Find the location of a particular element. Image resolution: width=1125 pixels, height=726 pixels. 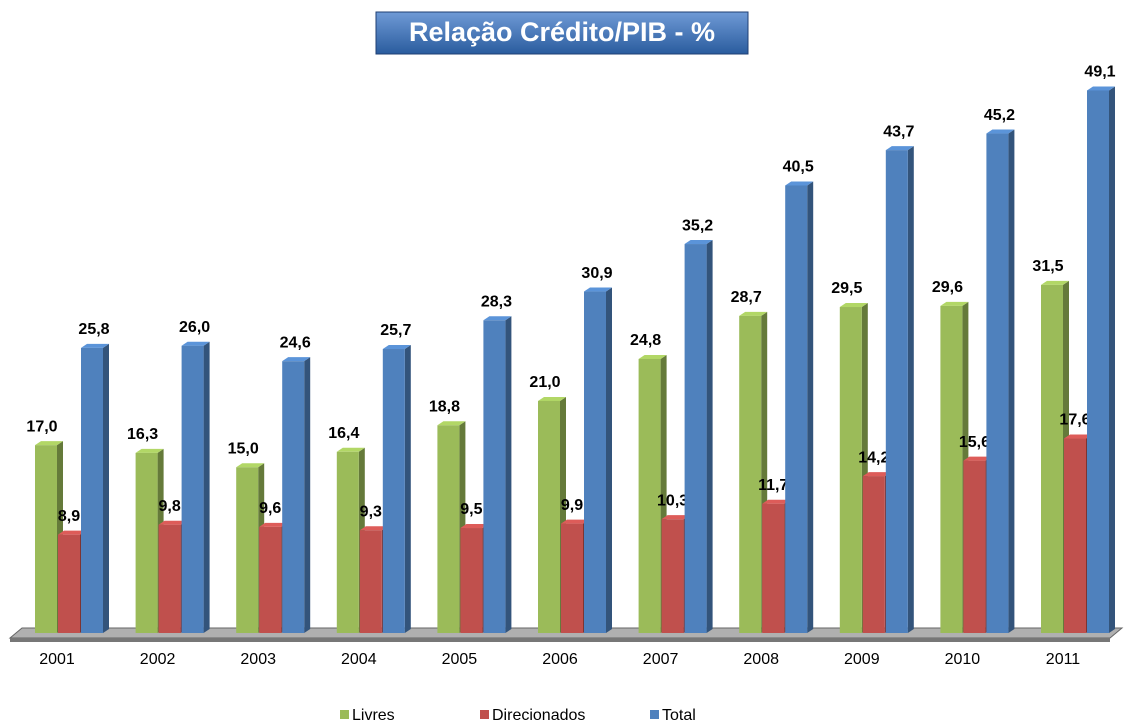

x-tick-label: 2008 is located at coordinates (761, 659).